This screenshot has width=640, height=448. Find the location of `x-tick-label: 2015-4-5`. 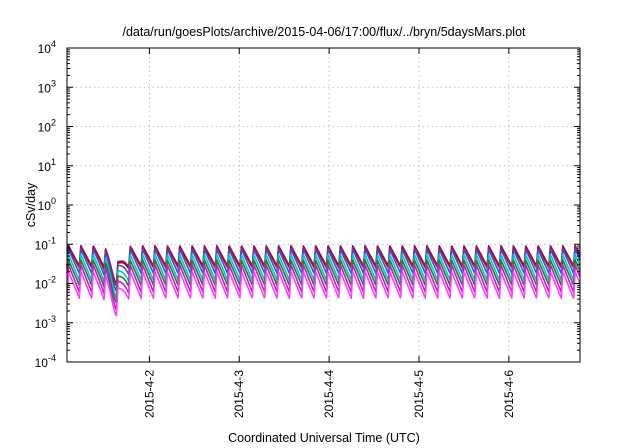

x-tick-label: 2015-4-5 is located at coordinates (419, 394).